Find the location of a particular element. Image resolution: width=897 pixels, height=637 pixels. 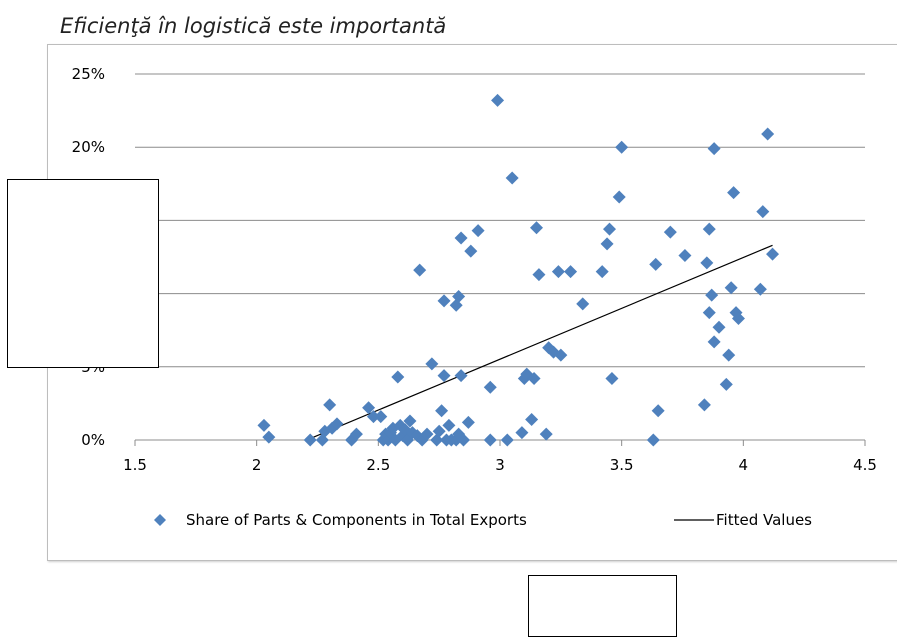

blank-box-left is located at coordinates (83, 273).